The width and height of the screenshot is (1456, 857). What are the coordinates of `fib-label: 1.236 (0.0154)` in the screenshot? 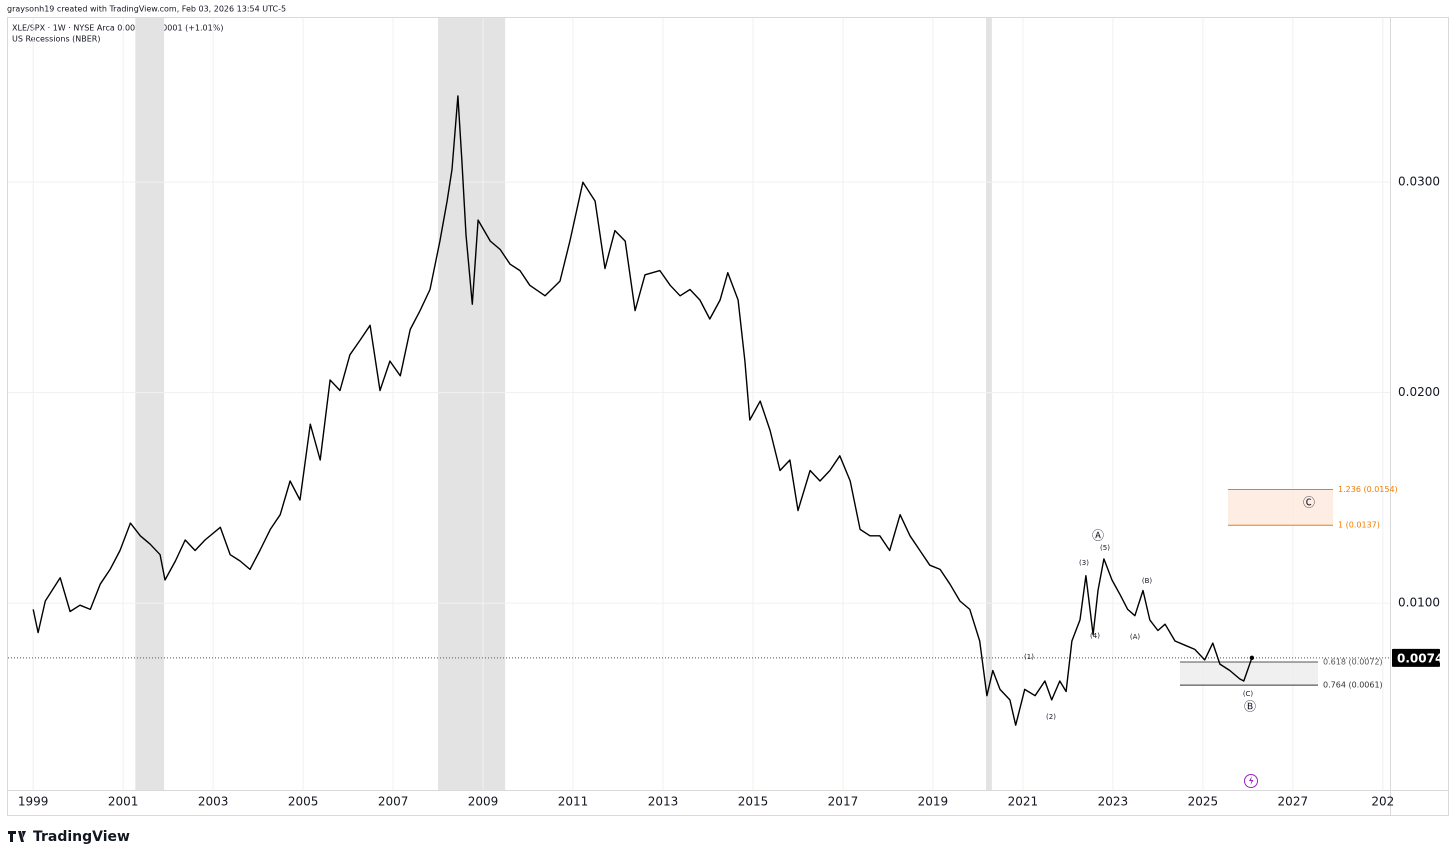 It's located at (1368, 489).